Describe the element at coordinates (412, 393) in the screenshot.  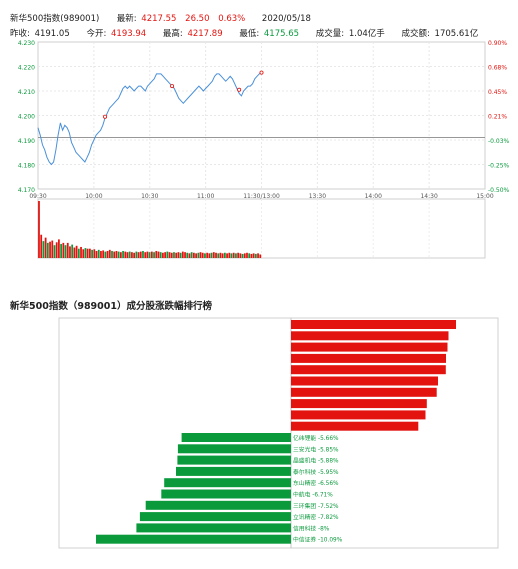
I see `ranking-bar-label: DR盛丰转 7.54%` at that location.